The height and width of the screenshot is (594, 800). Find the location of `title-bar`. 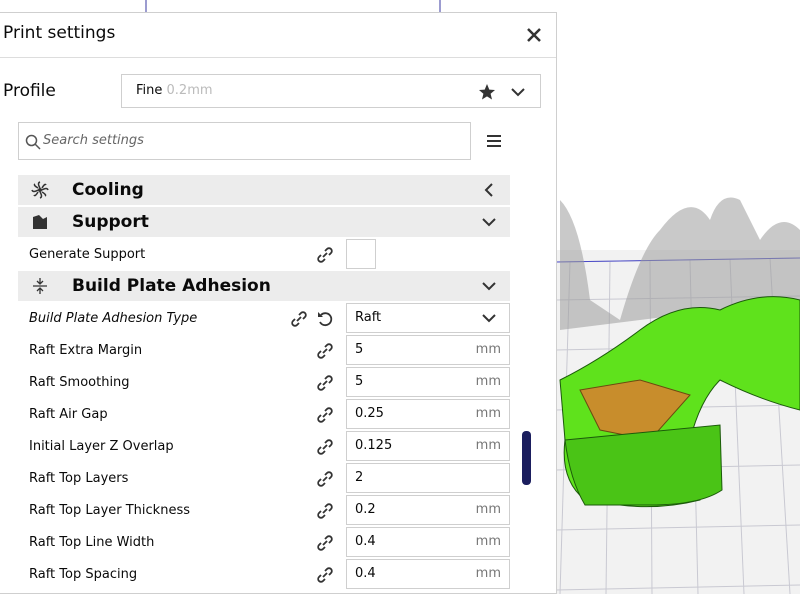

title-bar is located at coordinates (278, 35).